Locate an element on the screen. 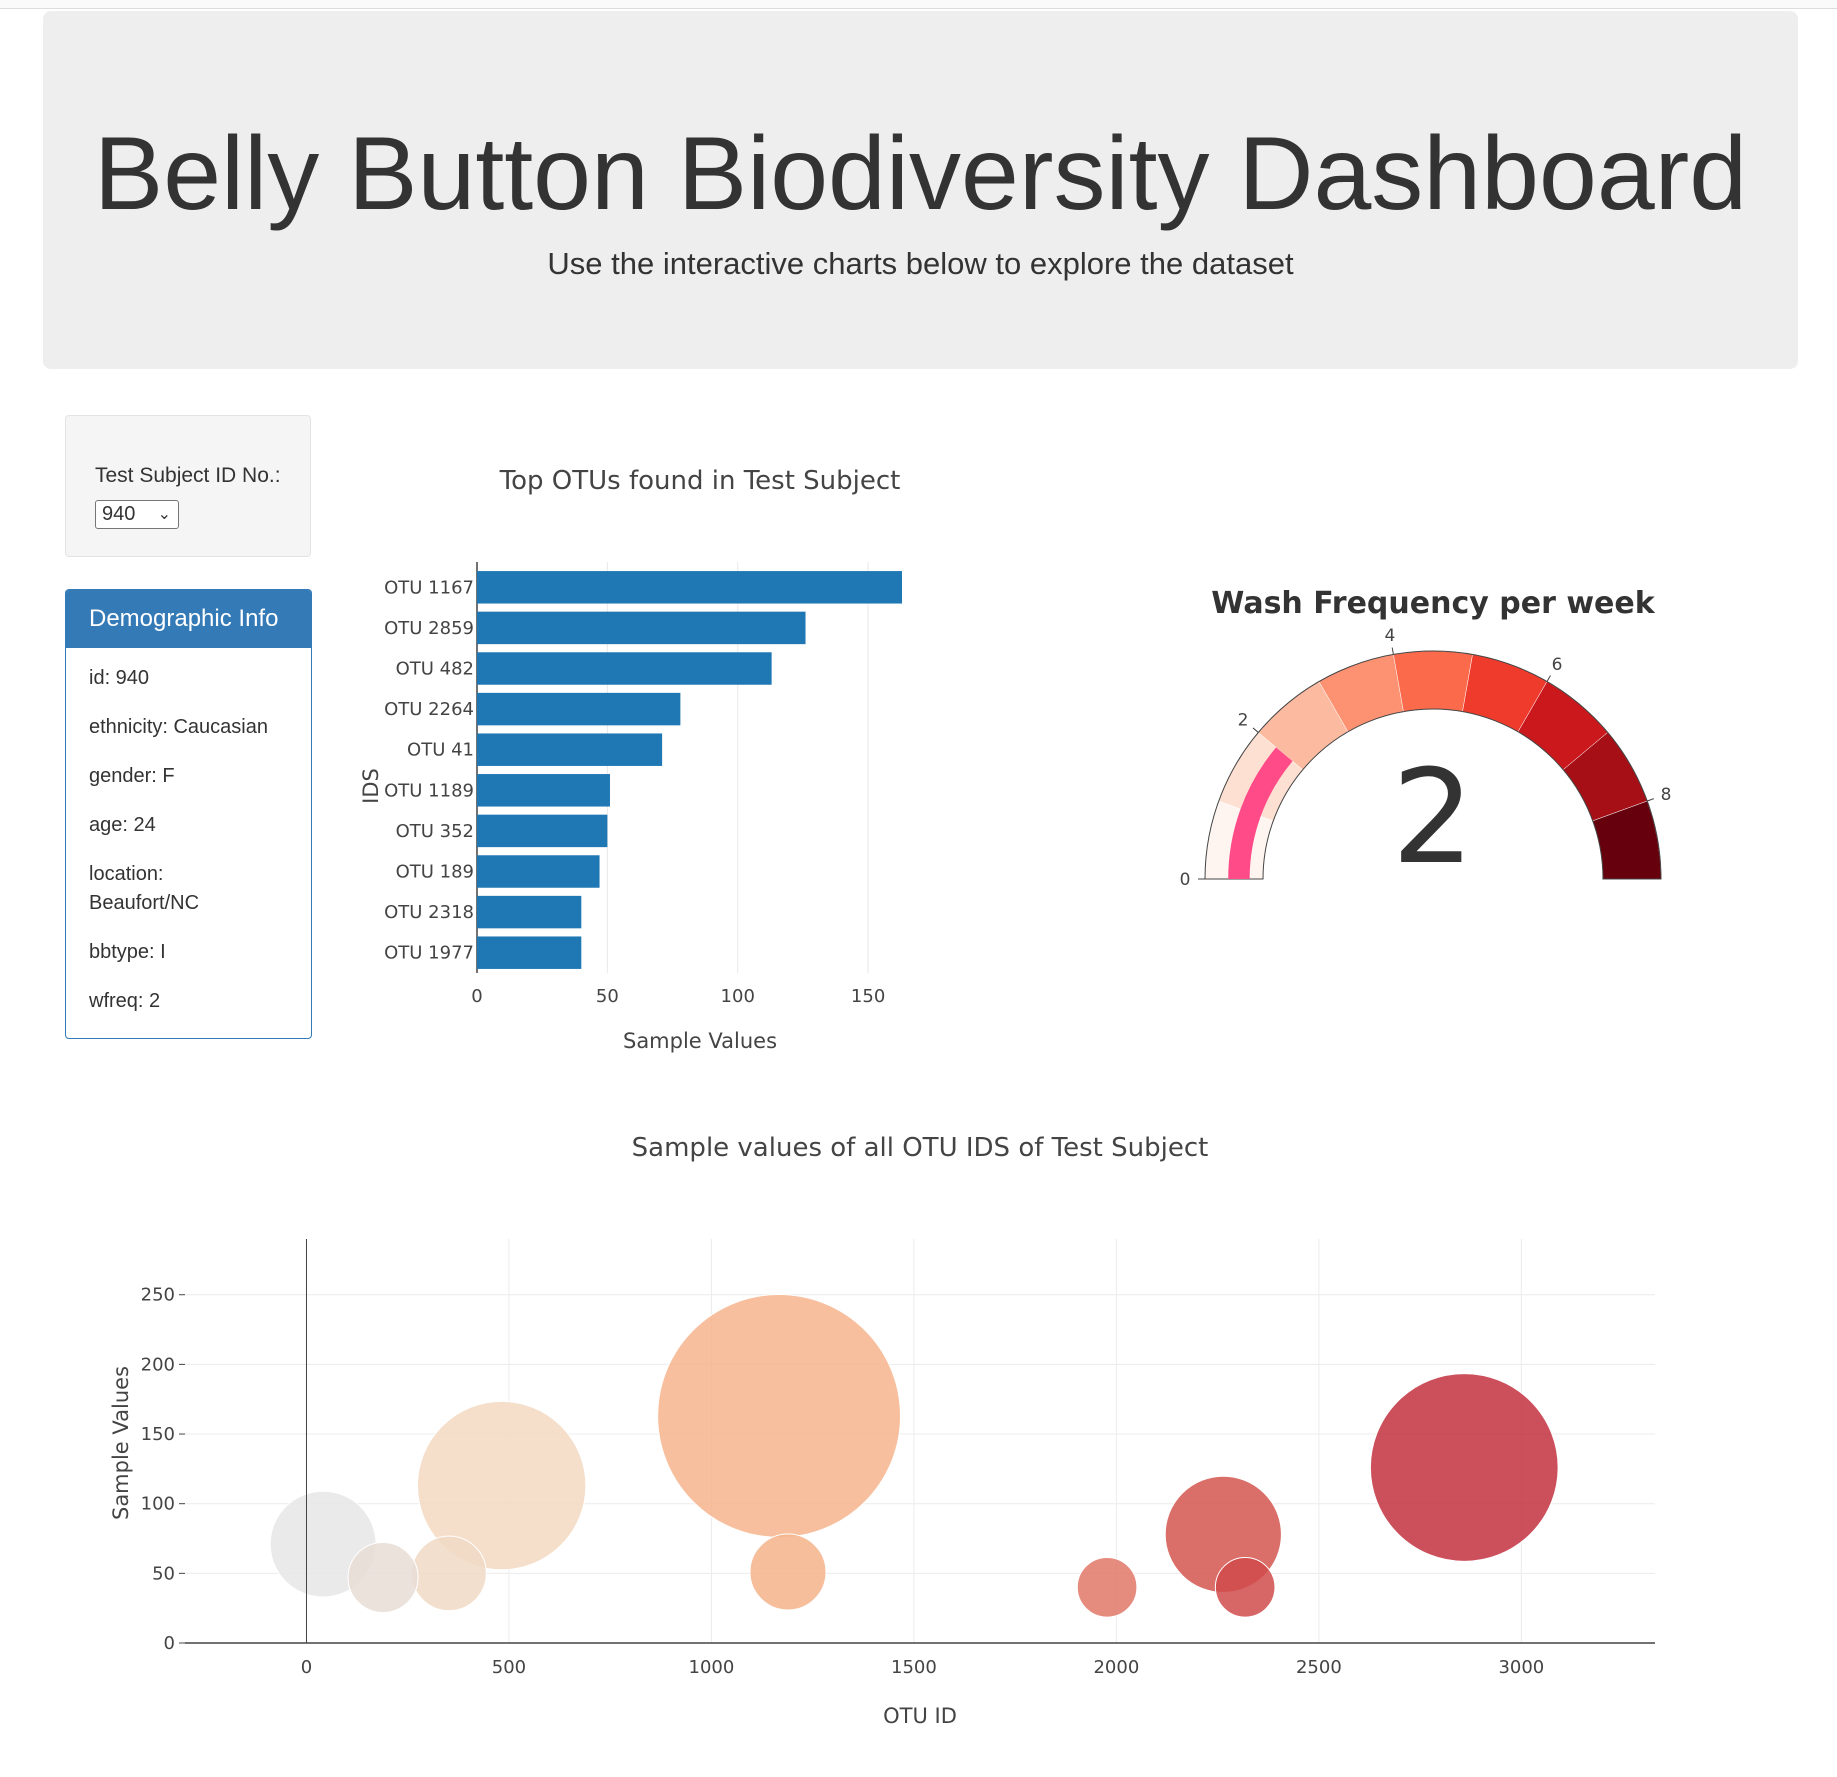 The image size is (1837, 1777). subject-selector-well: Test Subject ID No.: 940 ⌄ is located at coordinates (188, 486).